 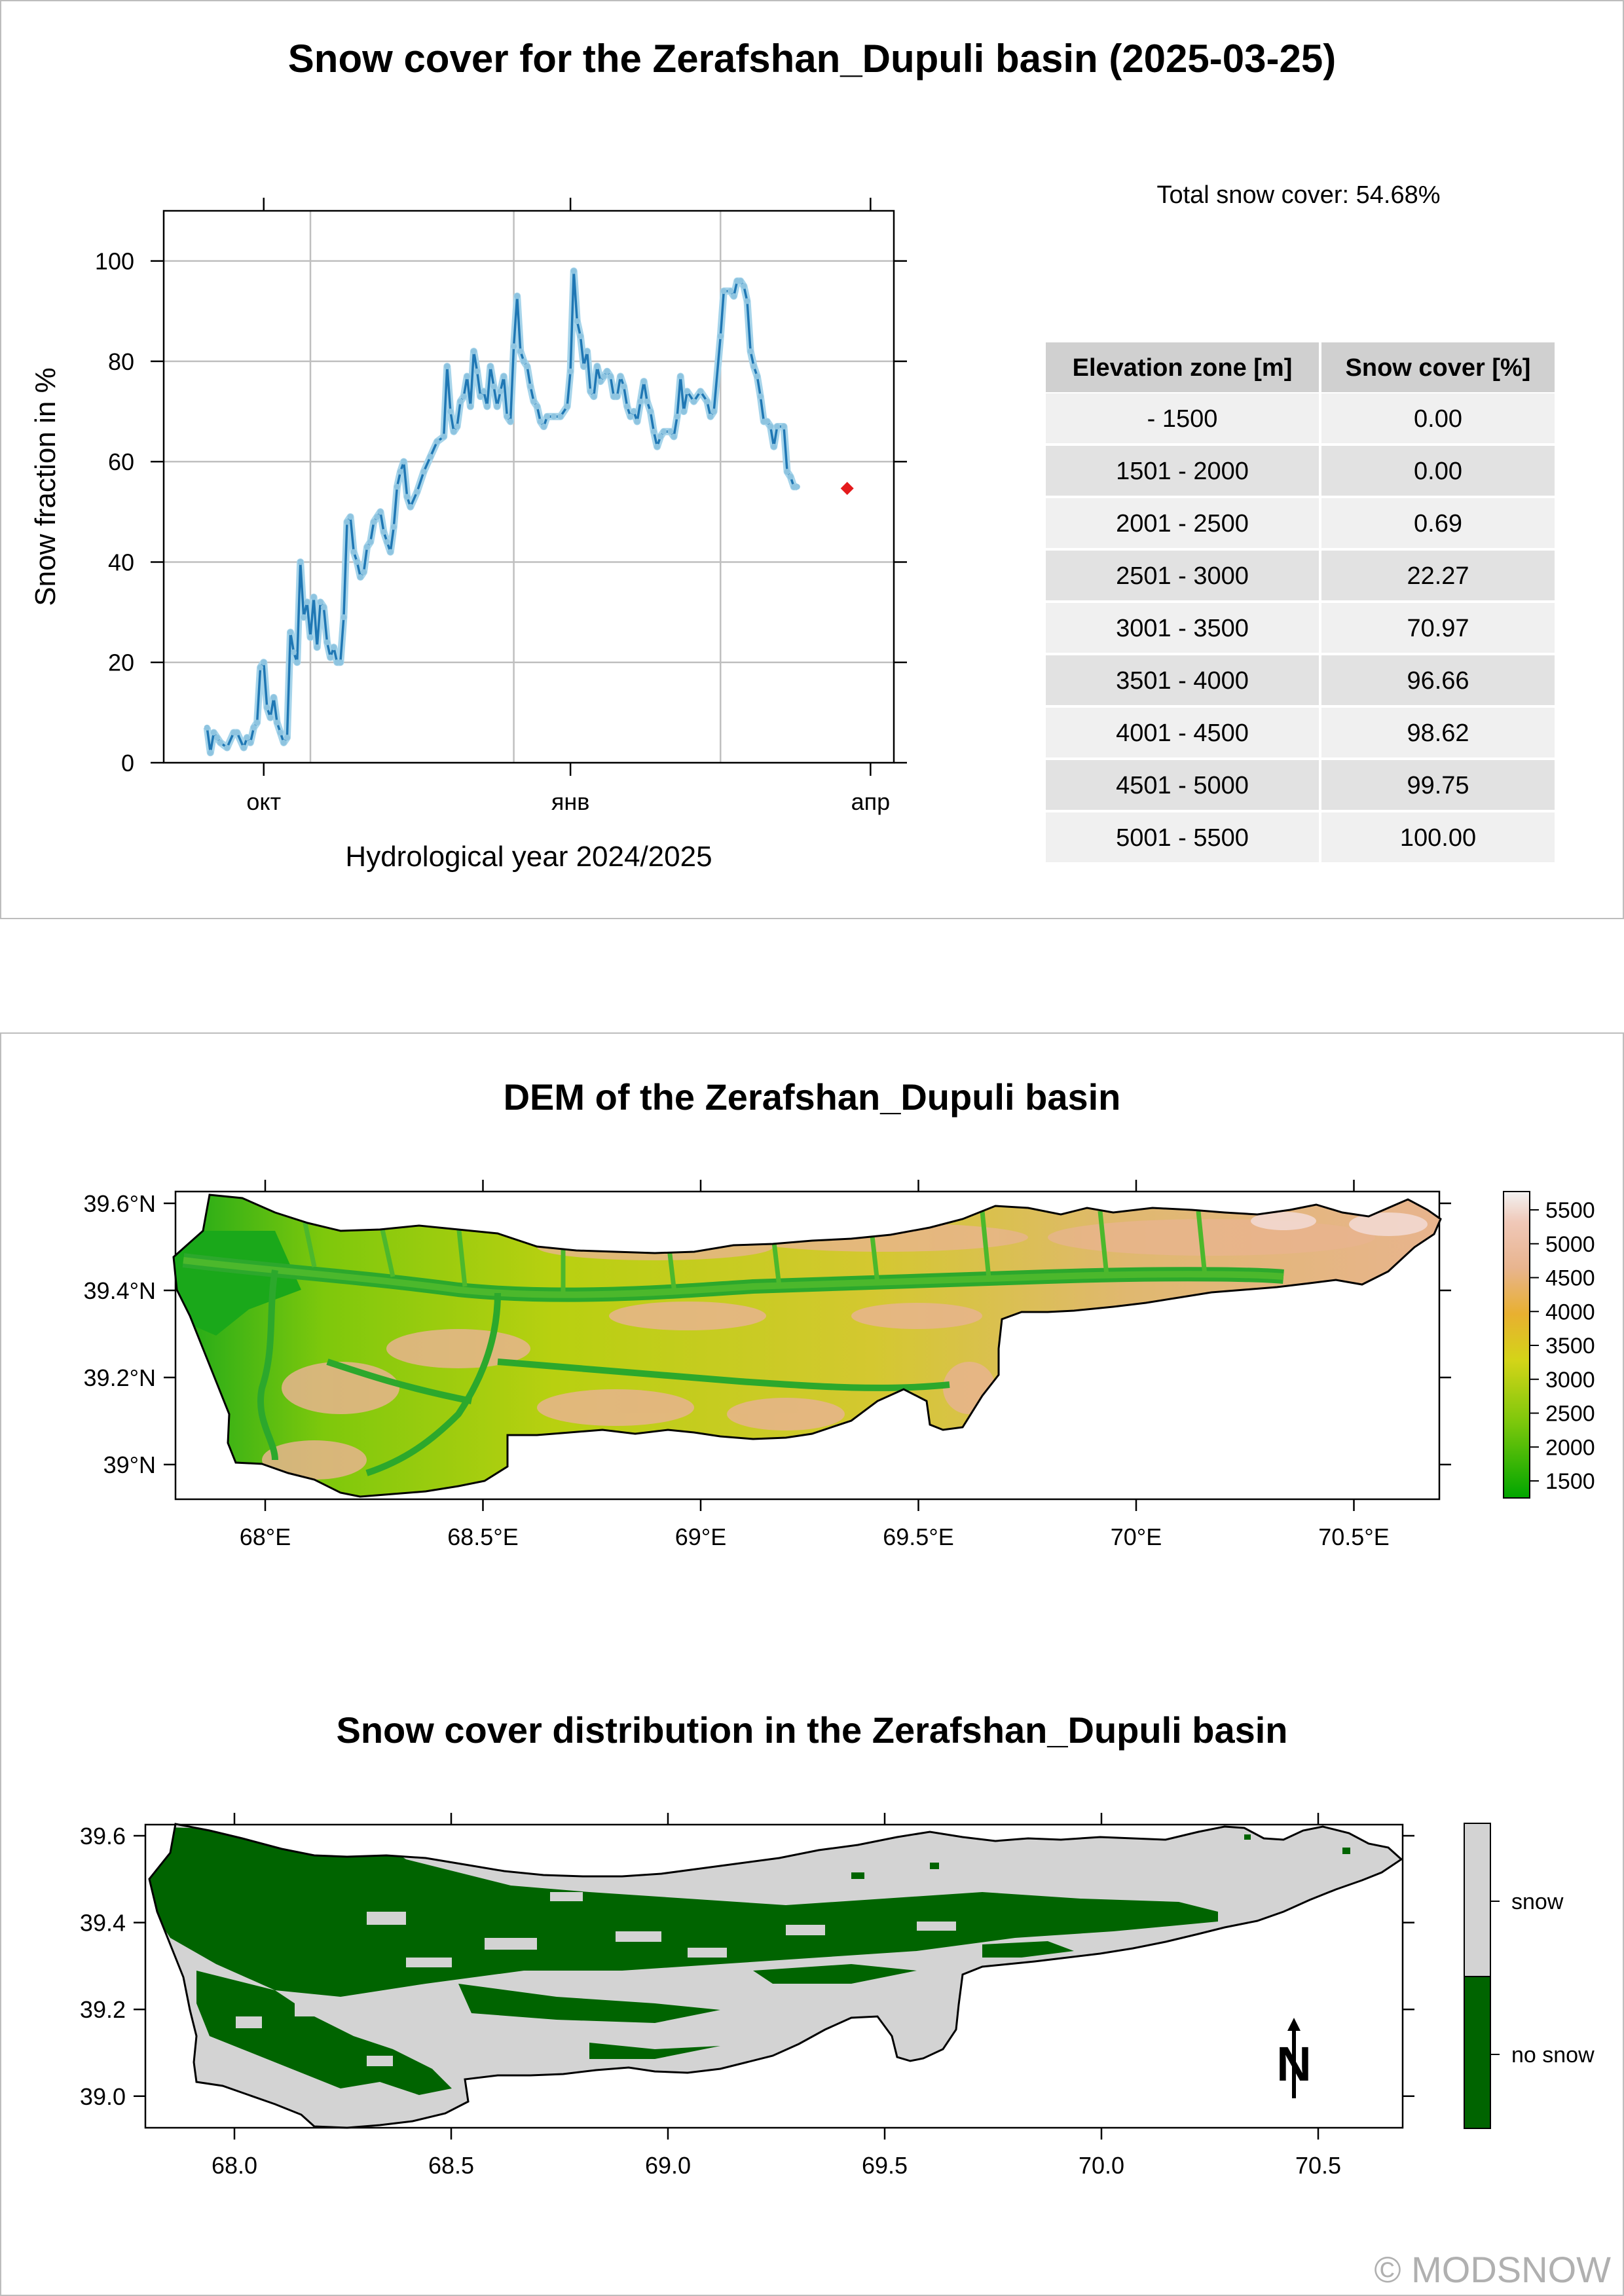 What do you see at coordinates (1570, 1481) in the screenshot?
I see `dem-colorbar-label: 1500` at bounding box center [1570, 1481].